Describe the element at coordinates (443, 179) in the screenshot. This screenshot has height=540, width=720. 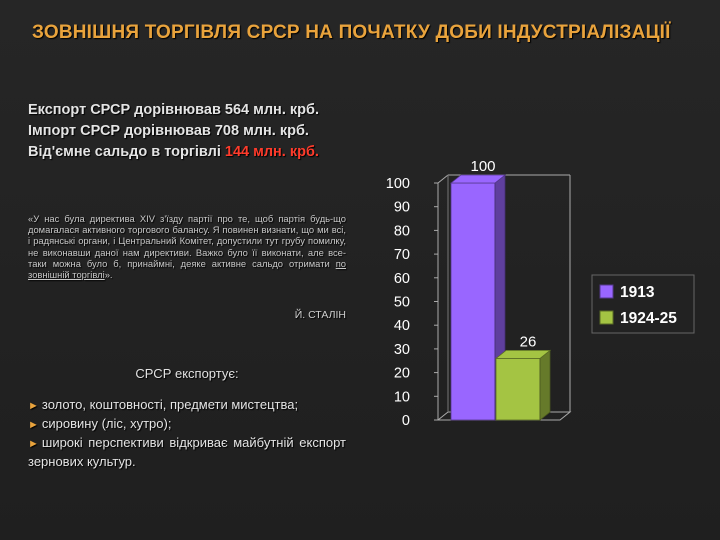
I see `back-wall-top-left` at that location.